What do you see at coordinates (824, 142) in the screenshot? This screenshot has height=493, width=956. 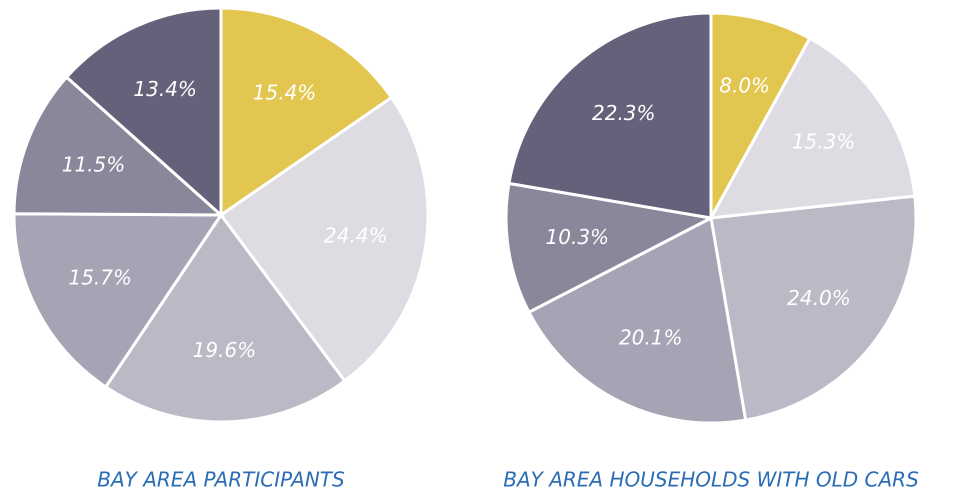 I see `slice-label: 15.3%` at bounding box center [824, 142].